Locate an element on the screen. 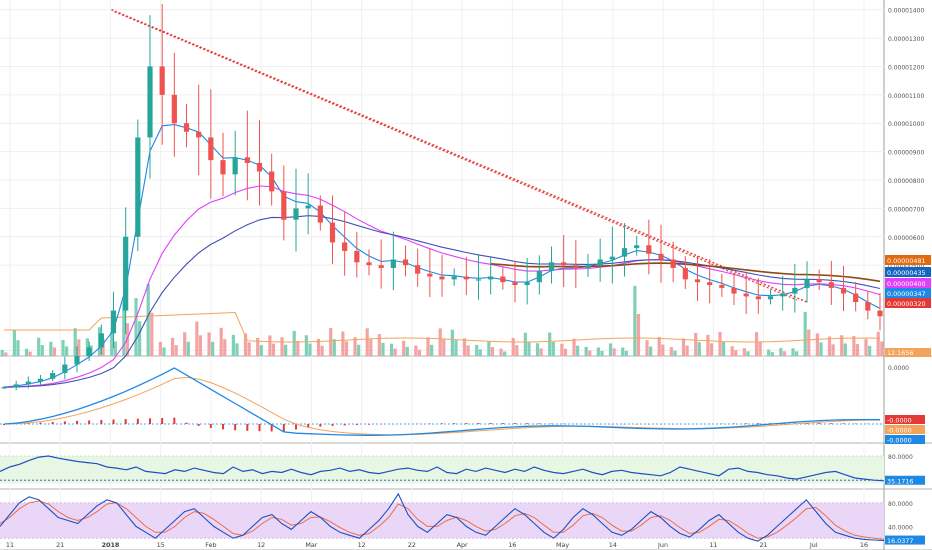 This screenshot has width=932, height=550. price-tick-label: 0.00001000 is located at coordinates (906, 124).